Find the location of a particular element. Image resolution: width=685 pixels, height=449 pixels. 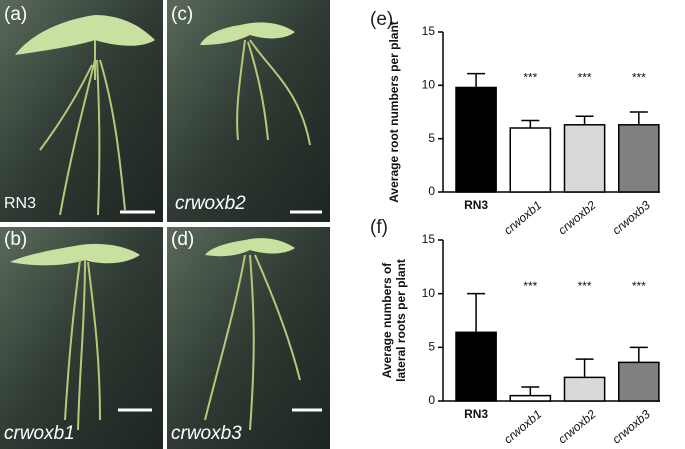

panel-label: (d) is located at coordinates (182, 239).